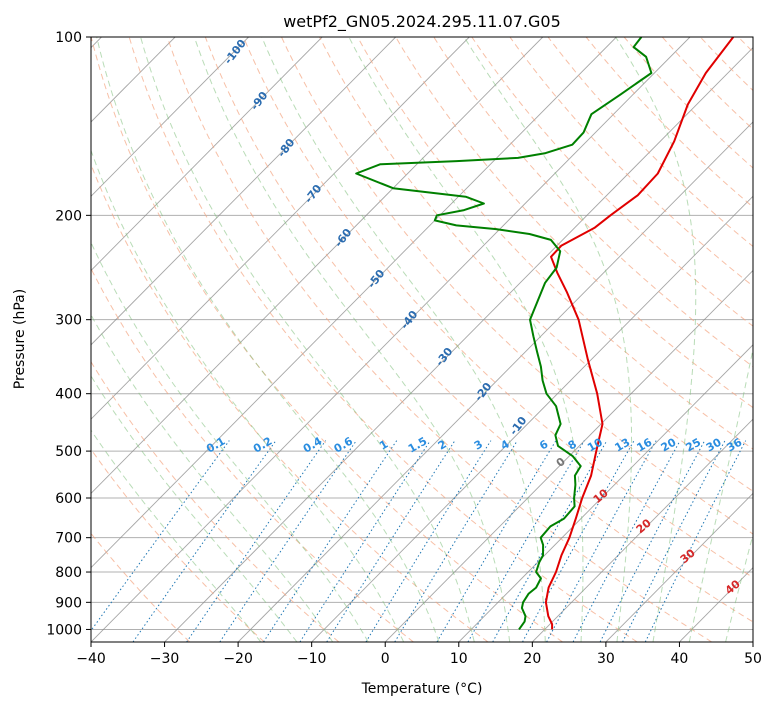 Image resolution: width=775 pixels, height=708 pixels. I want to click on x-tick-label: 20, so click(532, 659).